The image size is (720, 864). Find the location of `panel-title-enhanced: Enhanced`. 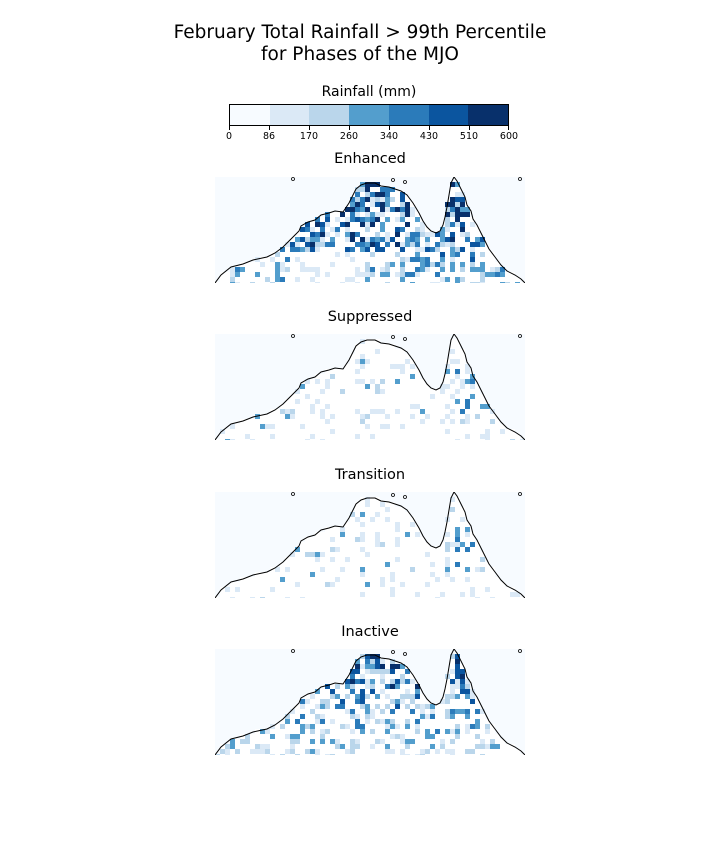

panel-title-enhanced: Enhanced is located at coordinates (370, 159).